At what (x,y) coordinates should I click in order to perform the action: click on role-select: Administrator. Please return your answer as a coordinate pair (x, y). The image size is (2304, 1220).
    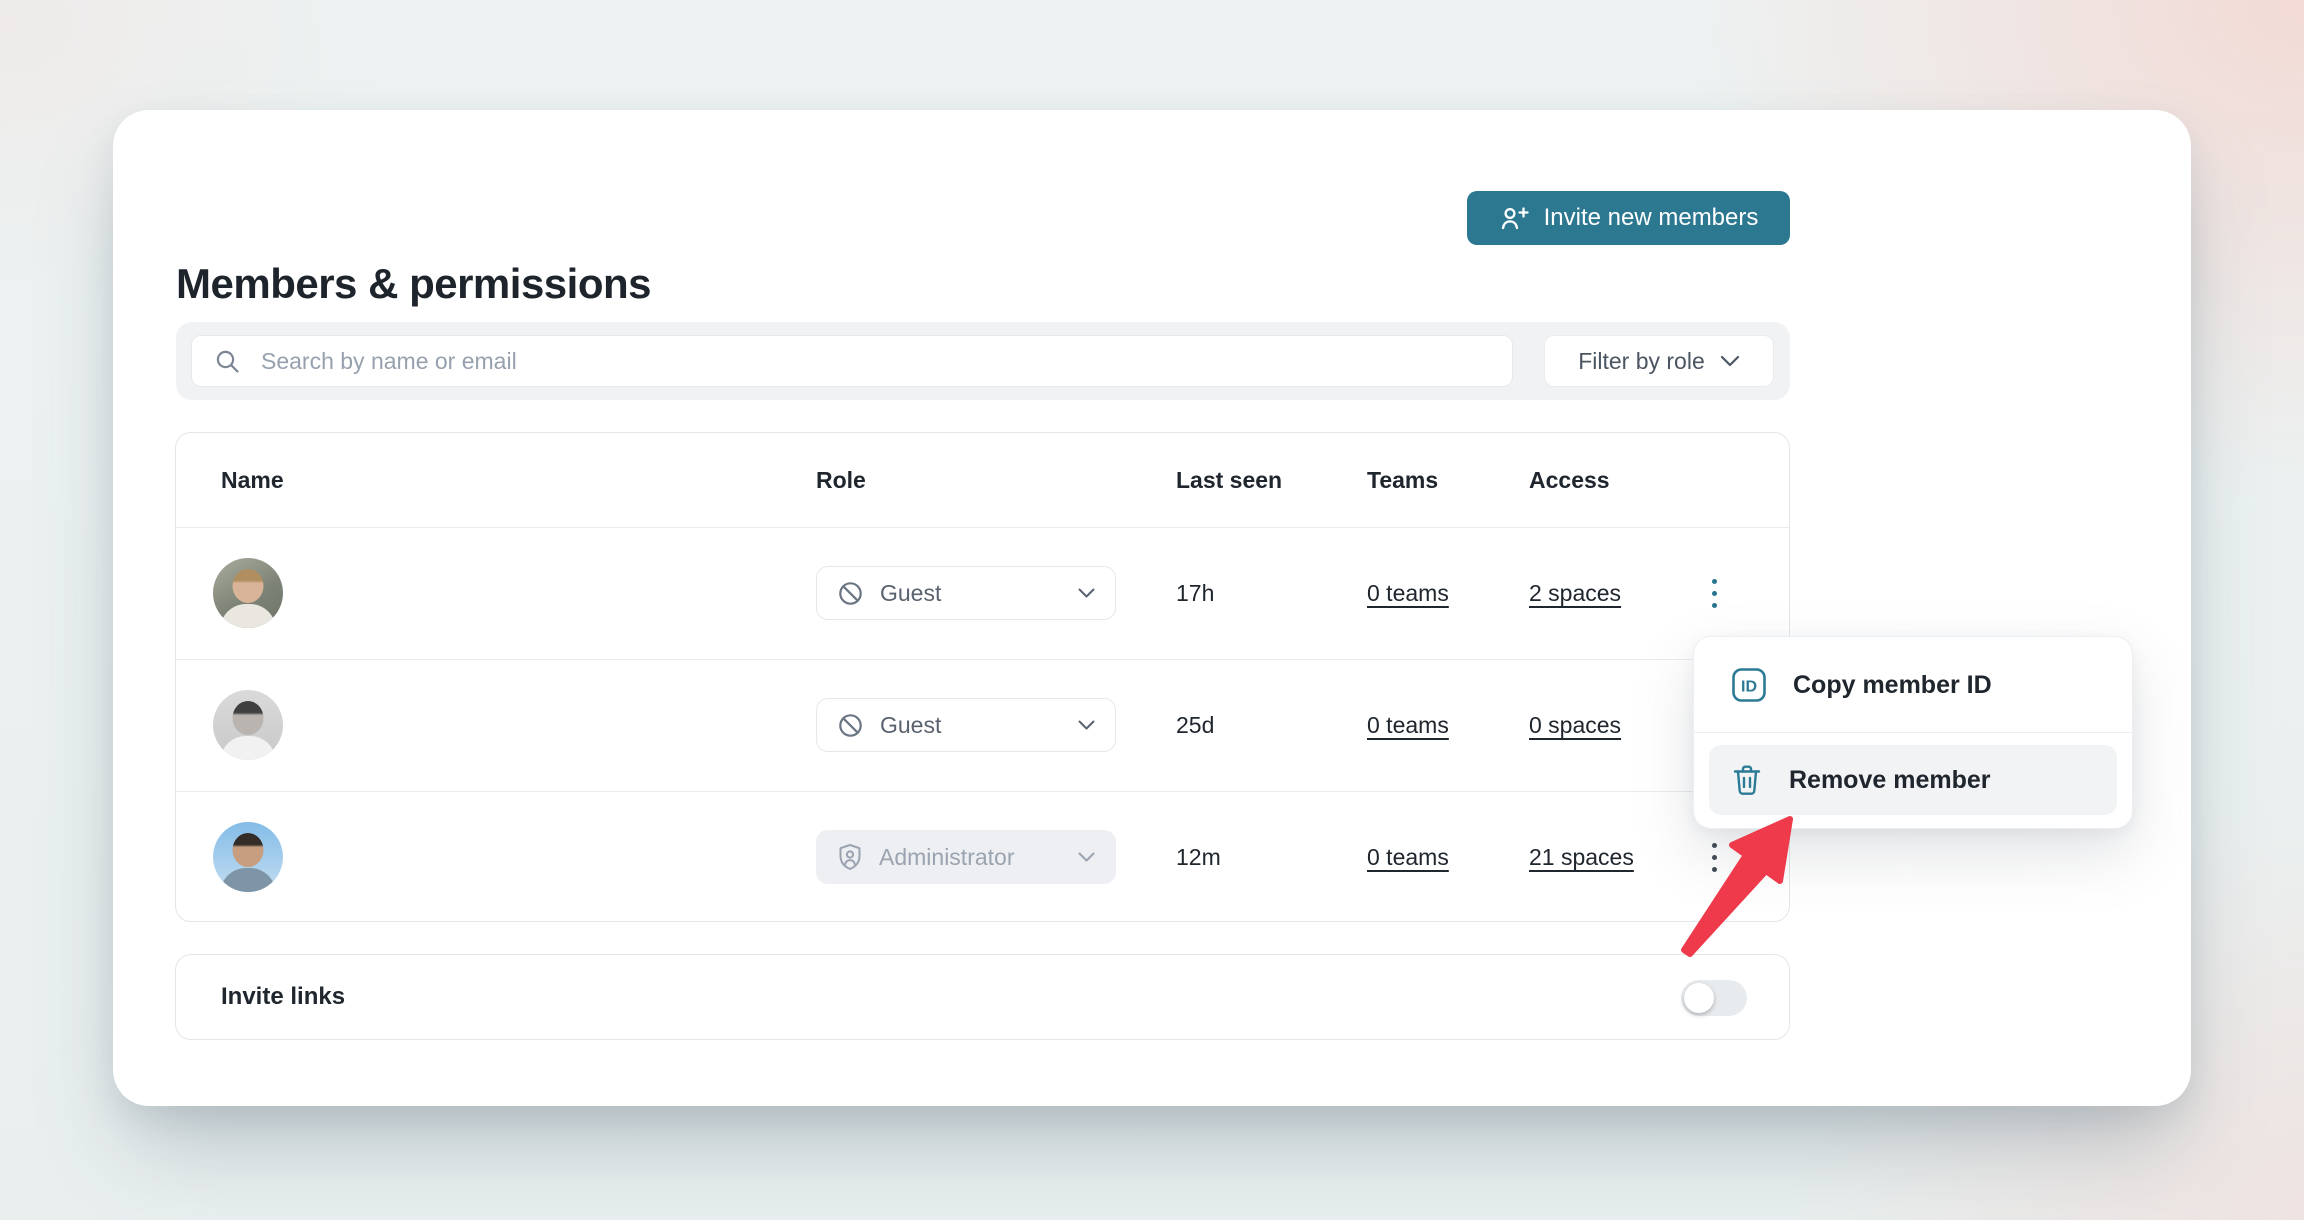
    Looking at the image, I should click on (966, 857).